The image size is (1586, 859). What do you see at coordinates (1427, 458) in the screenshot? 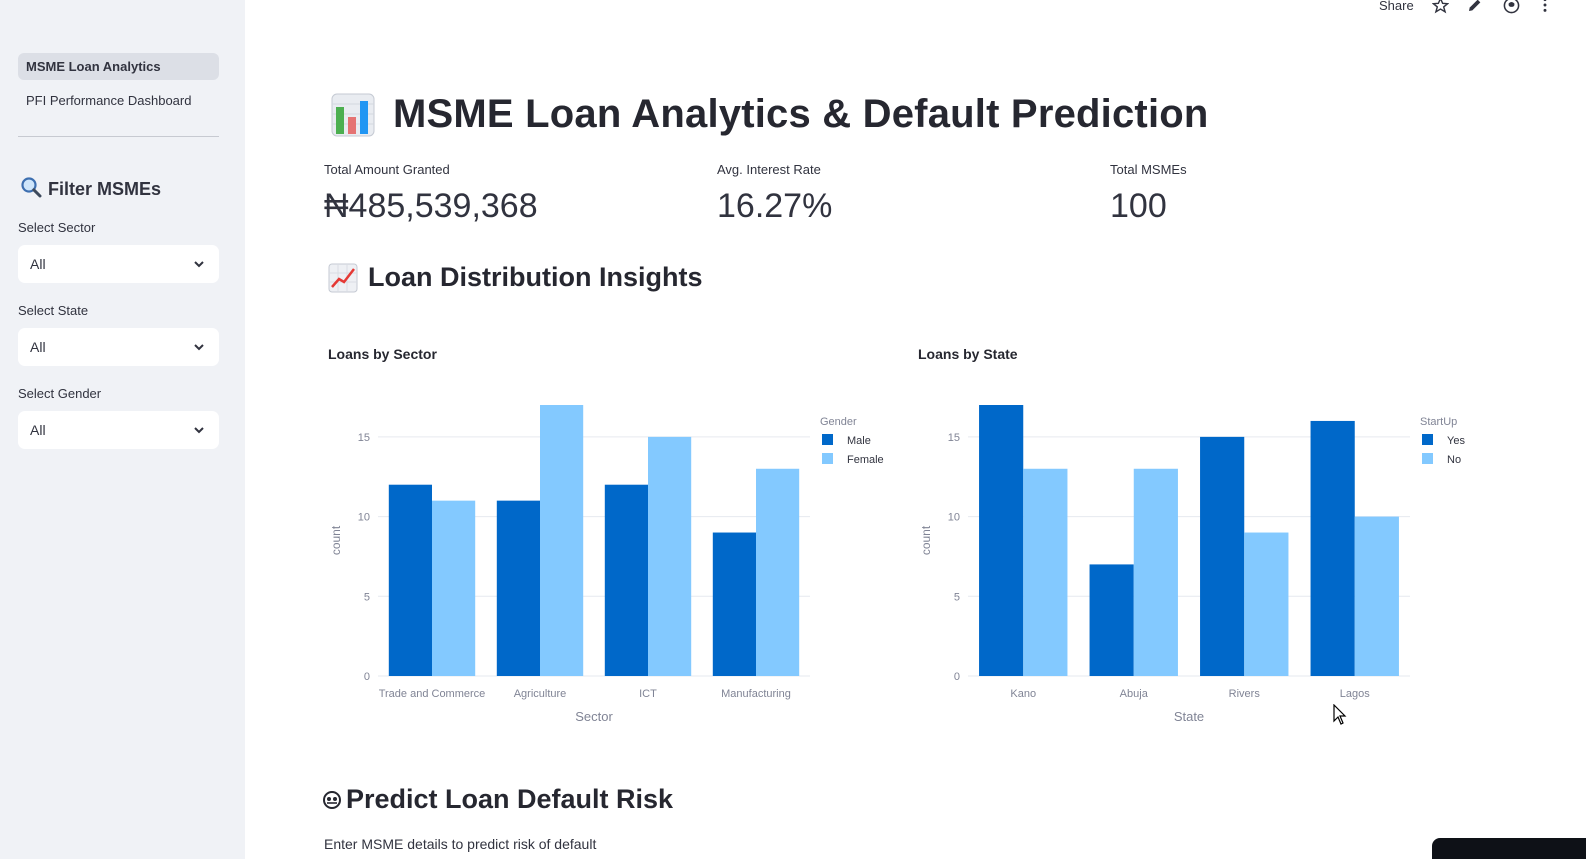
I see `legend-swatch-no` at bounding box center [1427, 458].